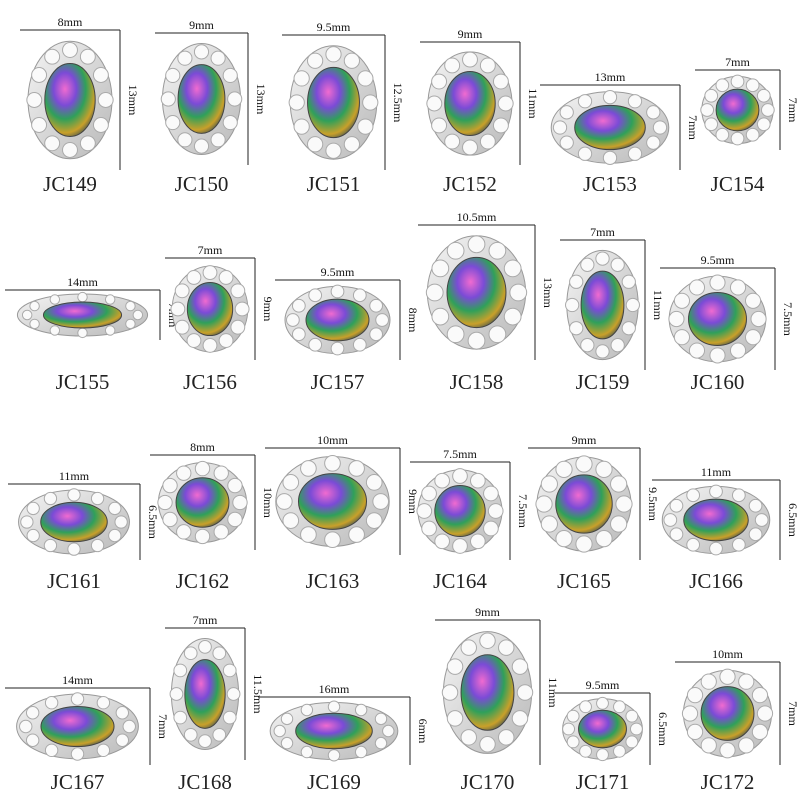 Image resolution: width=800 pixels, height=800 pixels. Describe the element at coordinates (620, 133) in the screenshot. I see `product: 13mm 7mm JC153` at that location.